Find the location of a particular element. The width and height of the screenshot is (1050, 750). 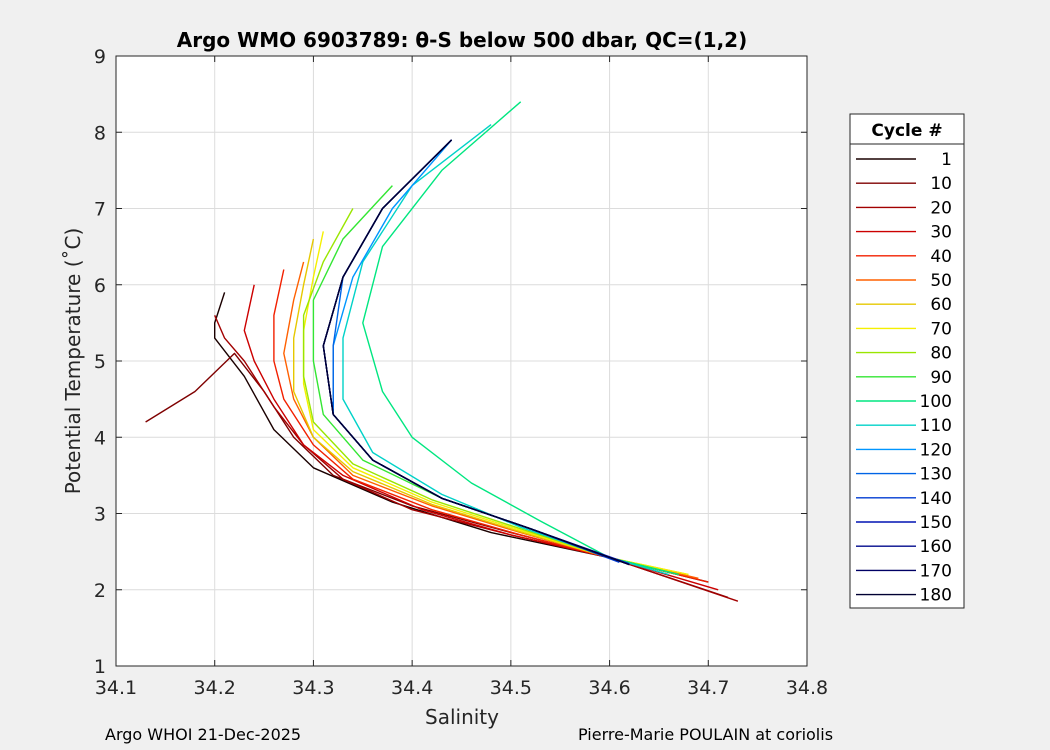

y-tick-label: 4 is located at coordinates (100, 438).